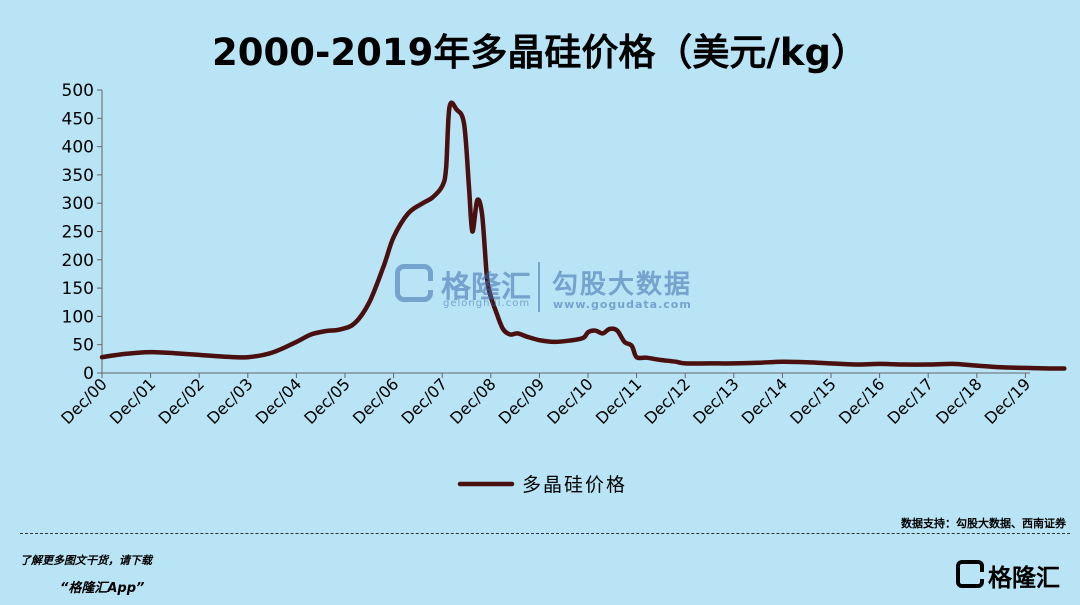 The width and height of the screenshot is (1080, 605). What do you see at coordinates (539, 287) in the screenshot?
I see `watermark-divider` at bounding box center [539, 287].